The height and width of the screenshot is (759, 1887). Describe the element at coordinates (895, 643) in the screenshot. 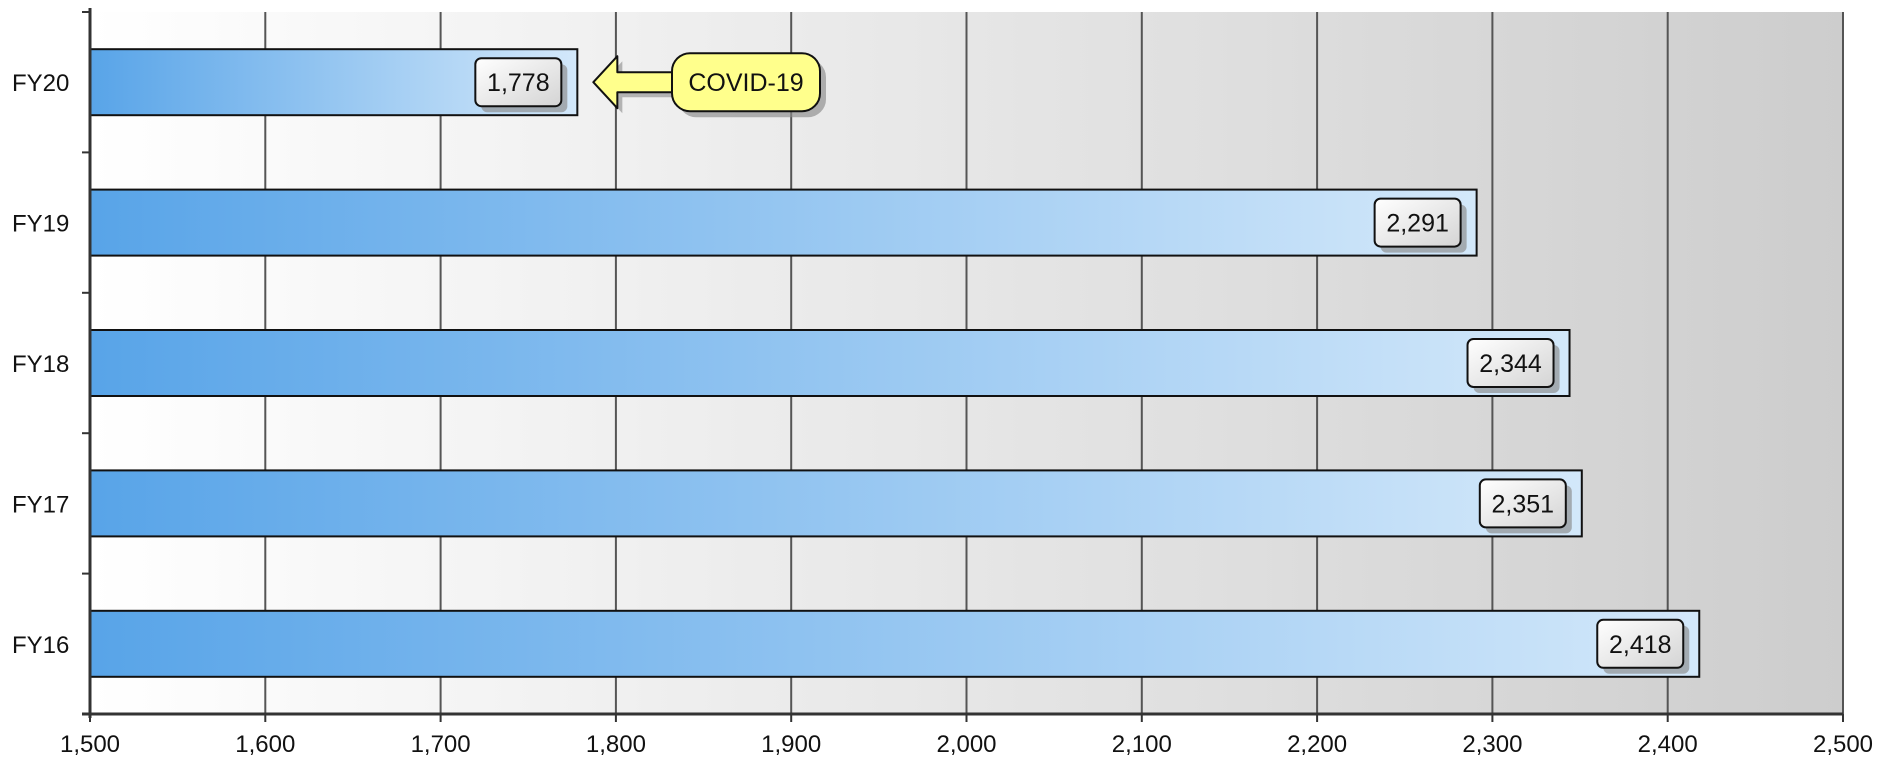

I see `bar-fy16` at that location.